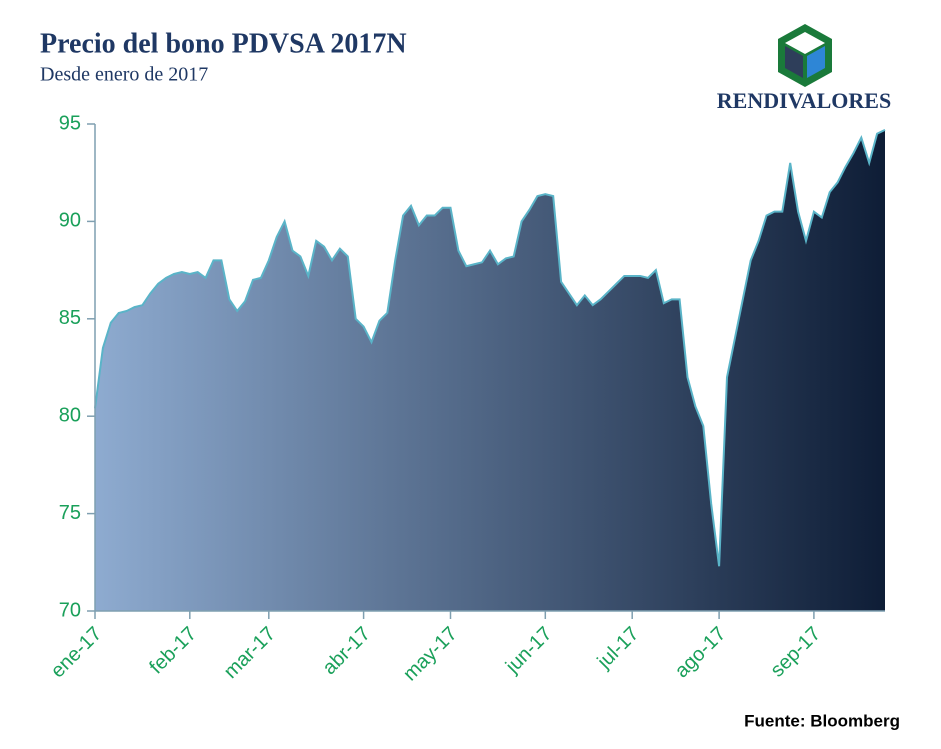  I want to click on x-tick-label: mar-17, so click(250, 653).